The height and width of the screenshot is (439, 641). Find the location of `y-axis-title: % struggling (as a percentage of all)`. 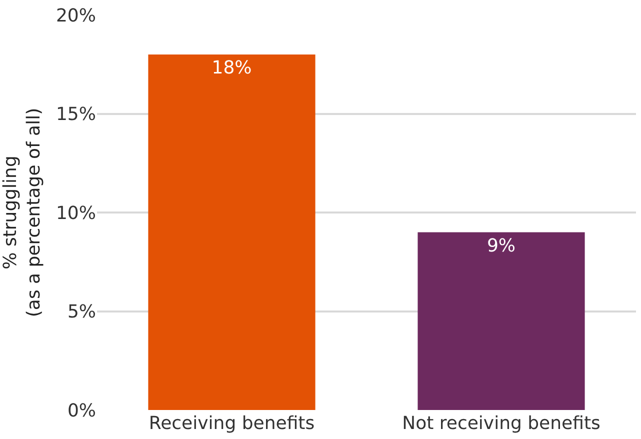

y-axis-title: % struggling (as a percentage of all) is located at coordinates (22, 213).